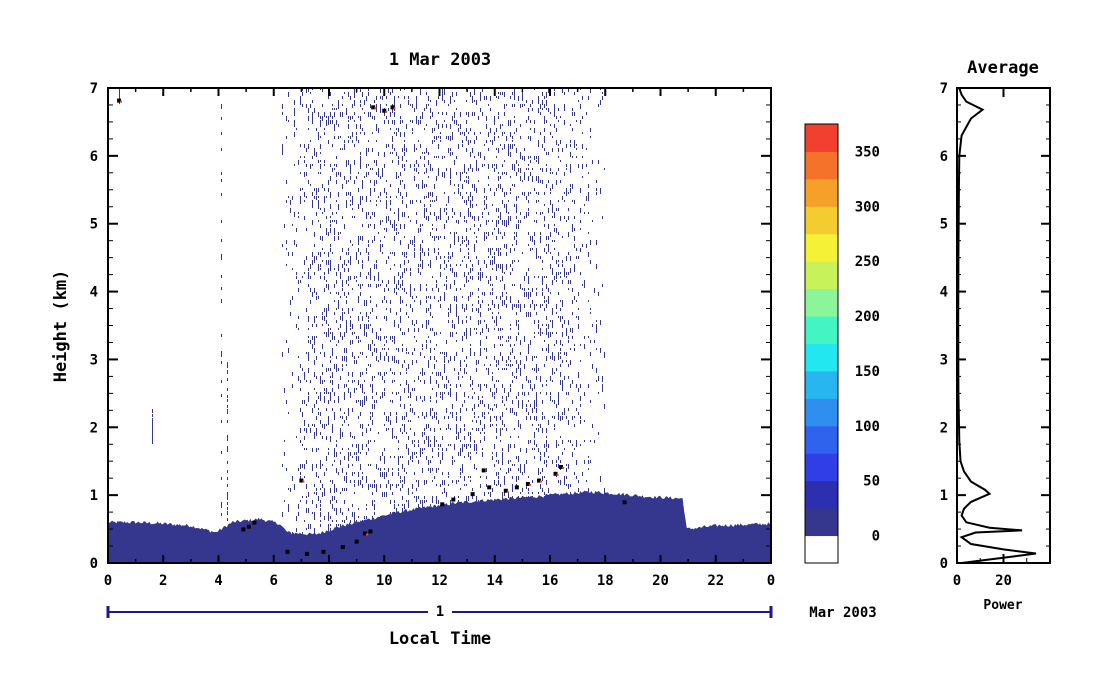 This screenshot has width=1102, height=699. I want to click on main-x-tick-label: 16, so click(550, 581).